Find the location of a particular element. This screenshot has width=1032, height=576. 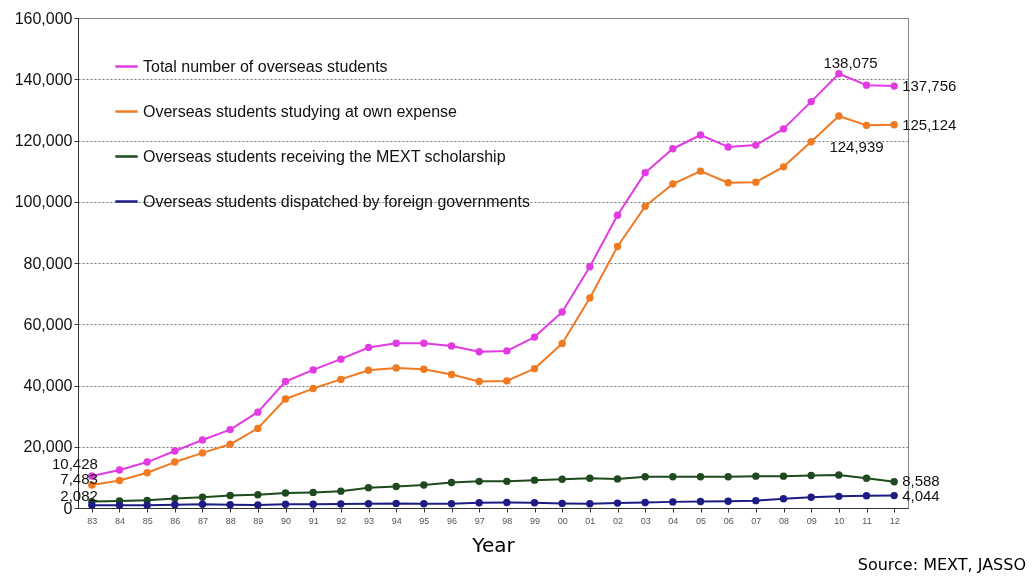

x-tick-label: 88 is located at coordinates (230, 520).